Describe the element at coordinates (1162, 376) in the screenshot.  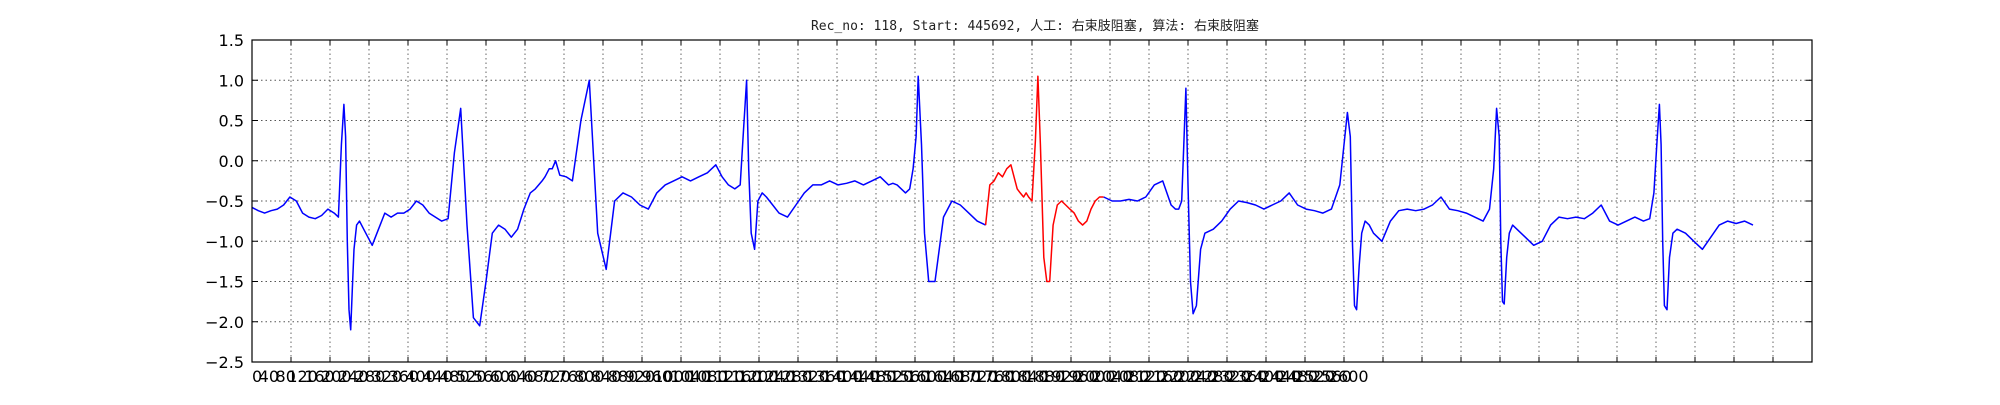
I see `x-tick-label: 2160` at that location.